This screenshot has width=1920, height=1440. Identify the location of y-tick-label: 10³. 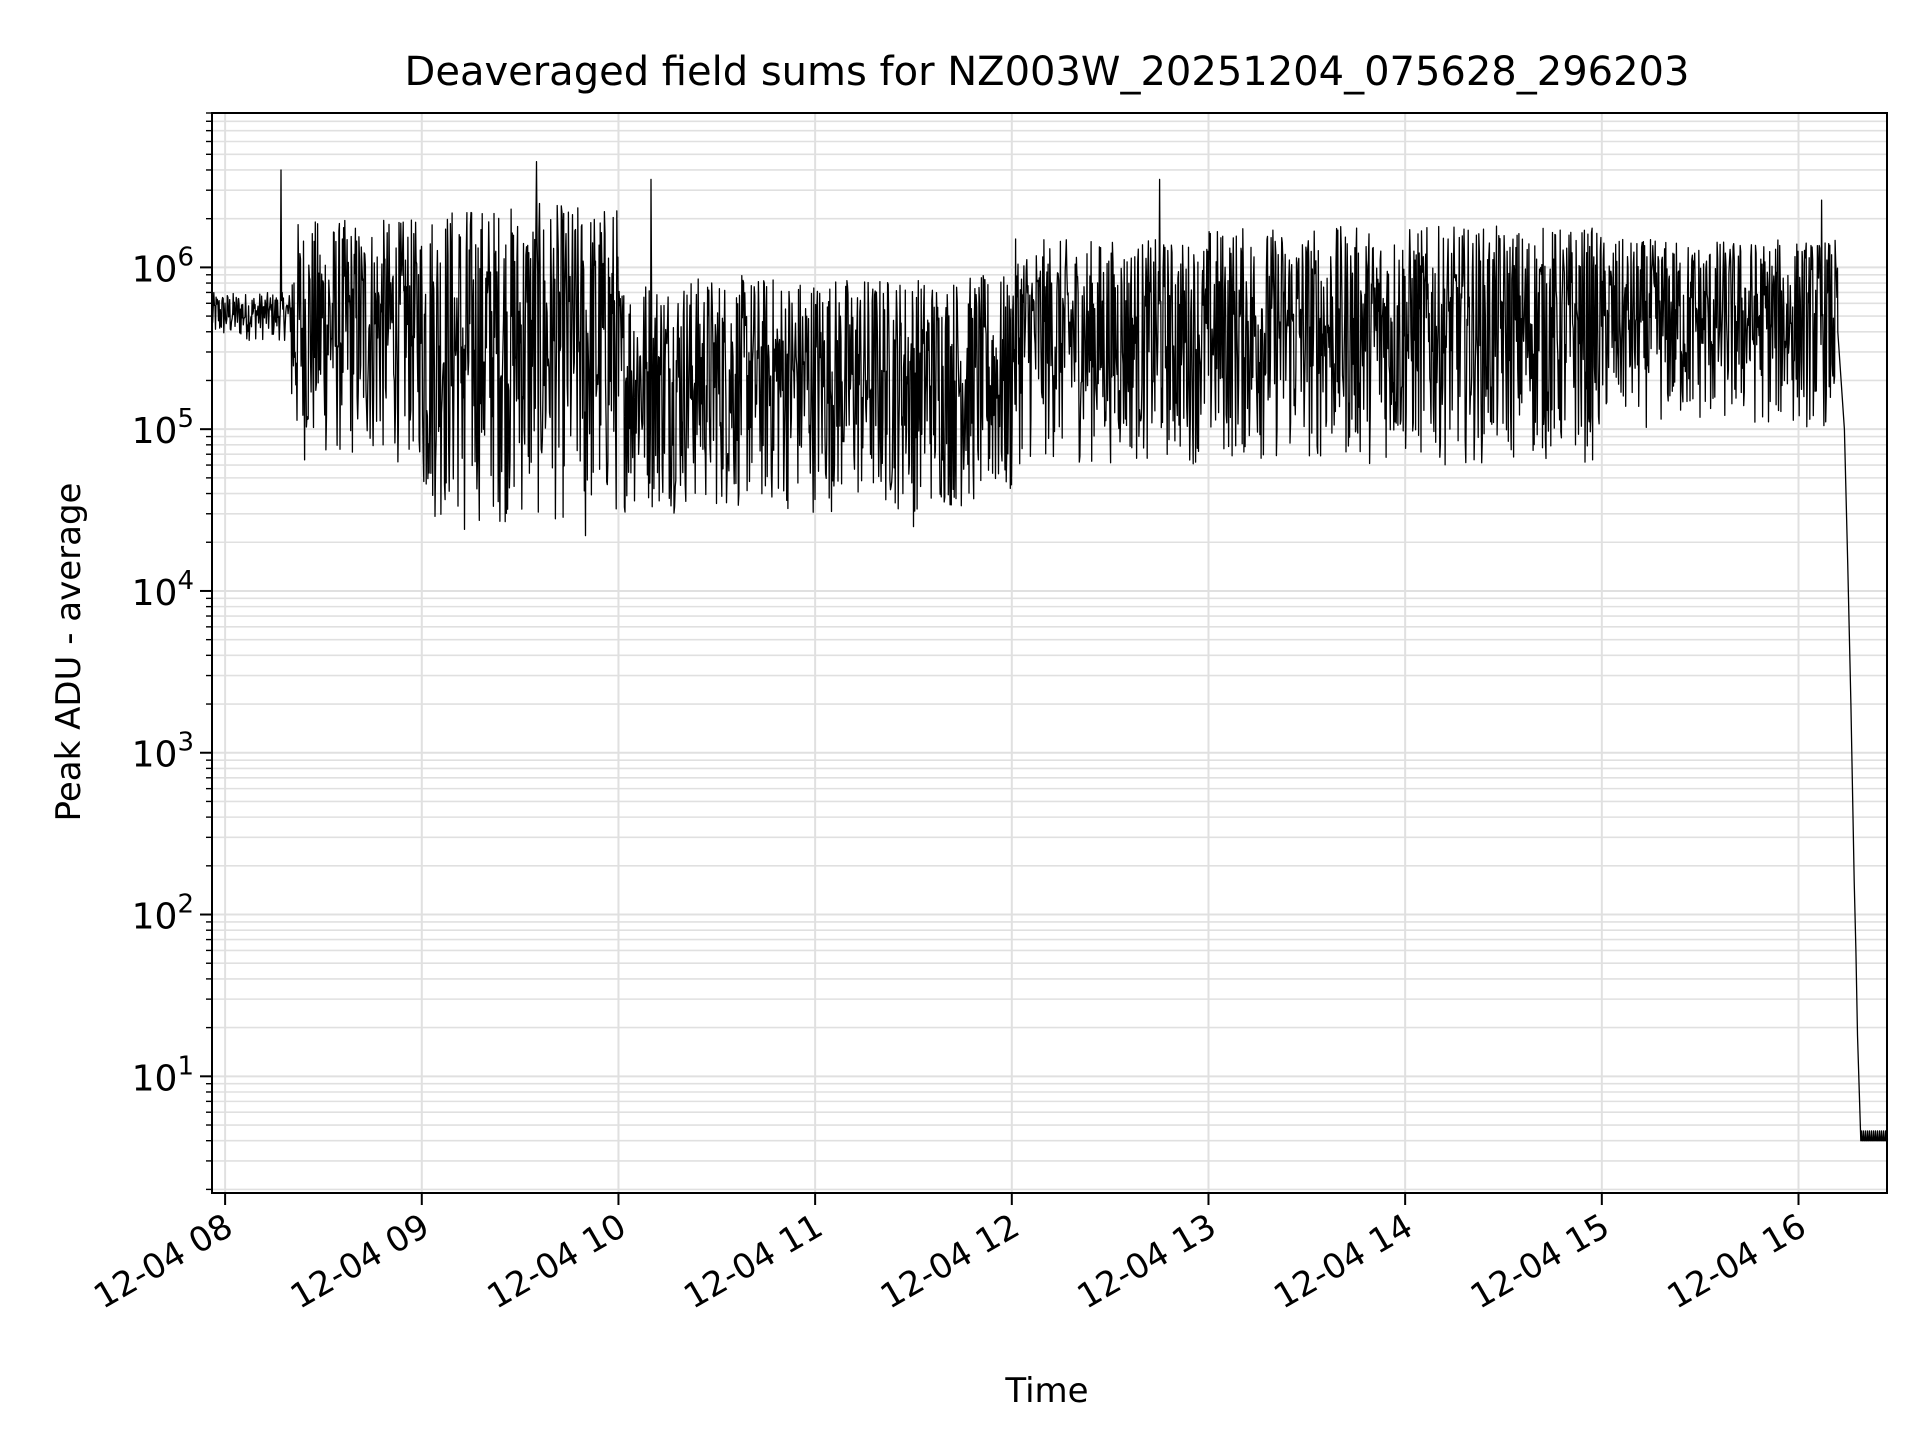
(163, 752).